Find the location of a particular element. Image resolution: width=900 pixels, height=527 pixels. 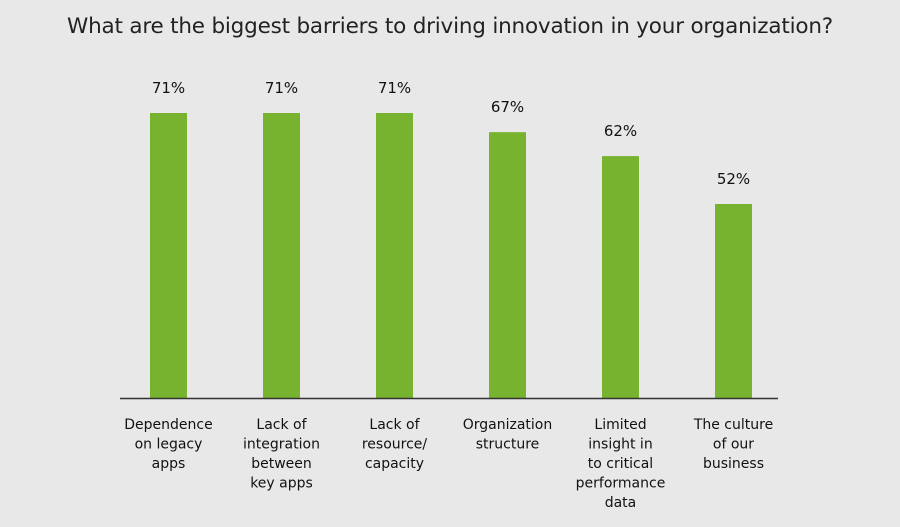

category-label-2: Lack of integration between key apps is located at coordinates (281, 454).